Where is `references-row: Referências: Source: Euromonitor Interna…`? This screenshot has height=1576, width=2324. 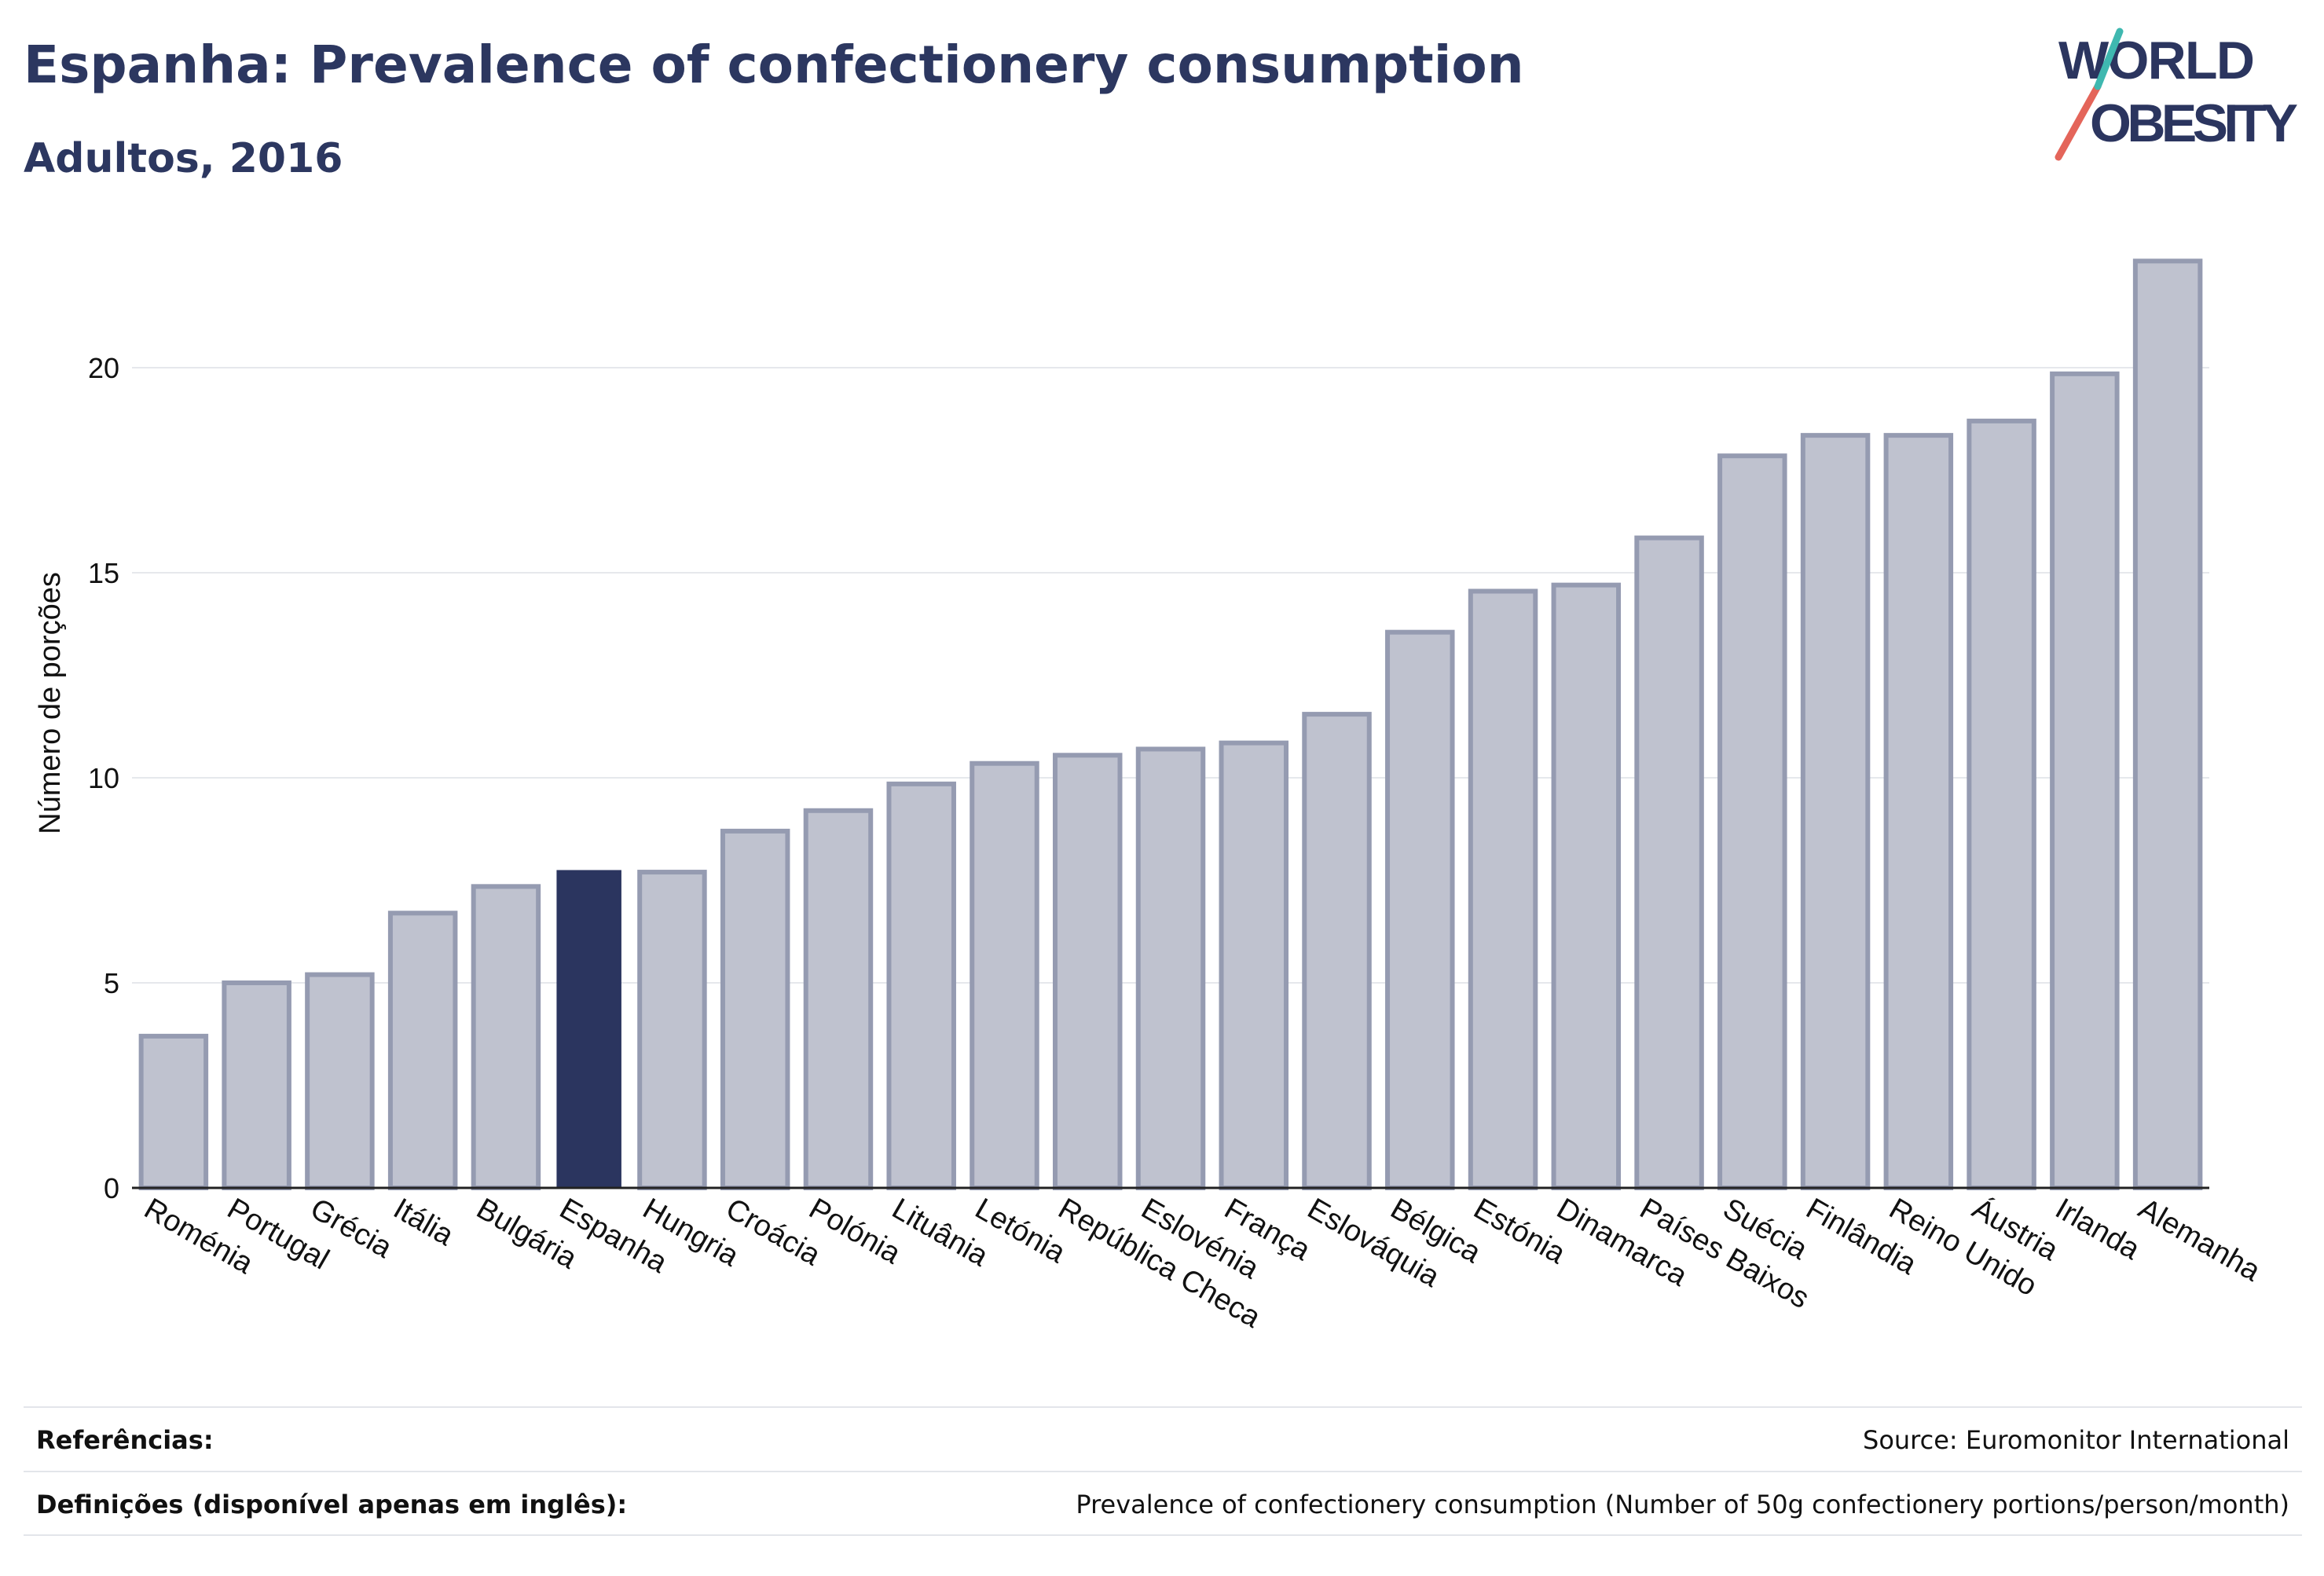 references-row: Referências: Source: Euromonitor Interna… is located at coordinates (1163, 1439).